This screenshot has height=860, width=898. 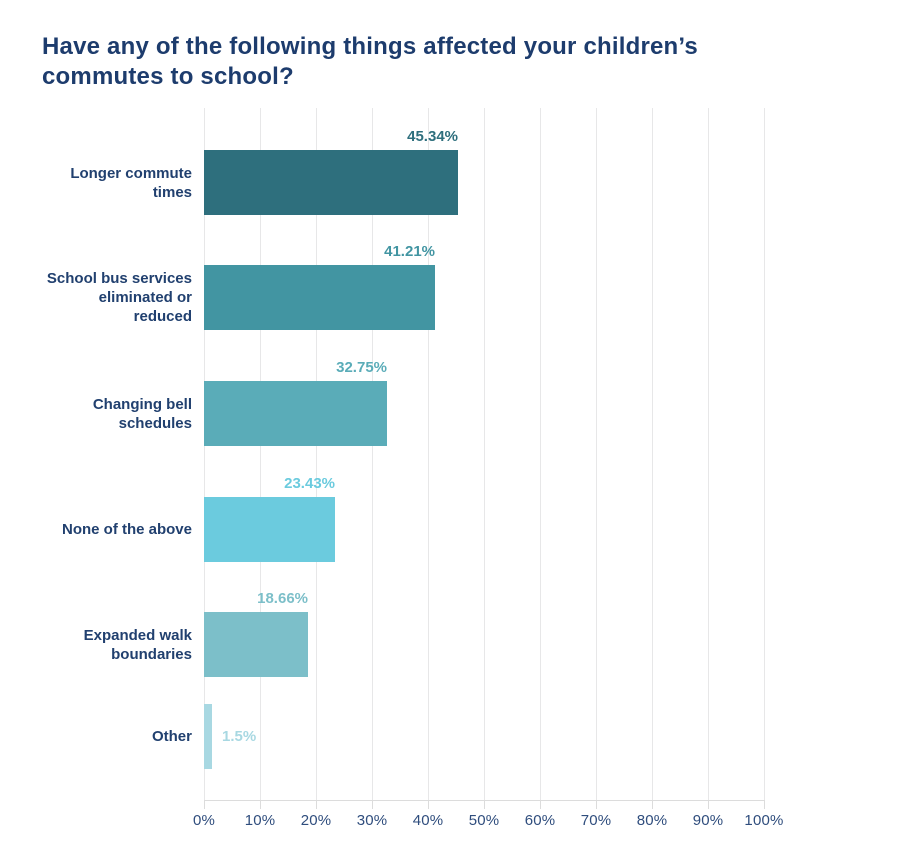 I want to click on x-axis-tick-label: 10%, so click(x=260, y=820).